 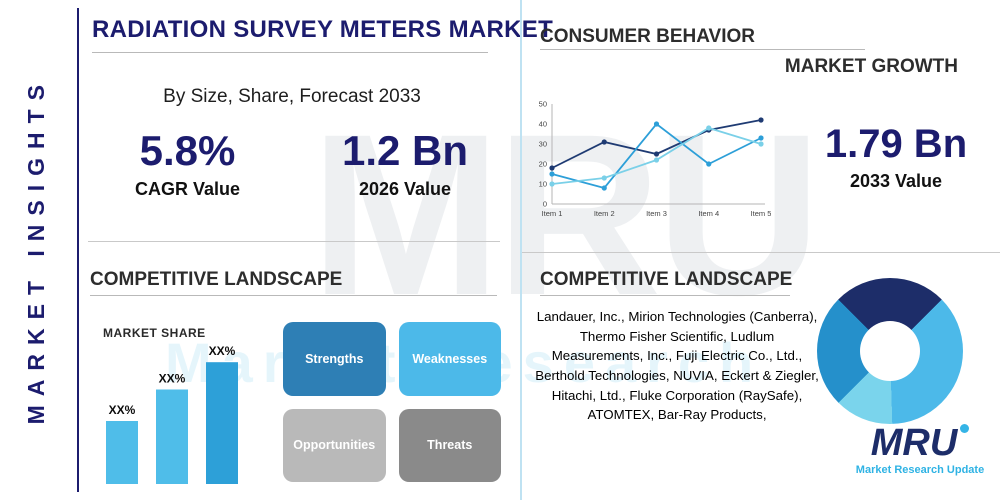 I want to click on swot-cell-strengths: Strengths, so click(x=334, y=359).